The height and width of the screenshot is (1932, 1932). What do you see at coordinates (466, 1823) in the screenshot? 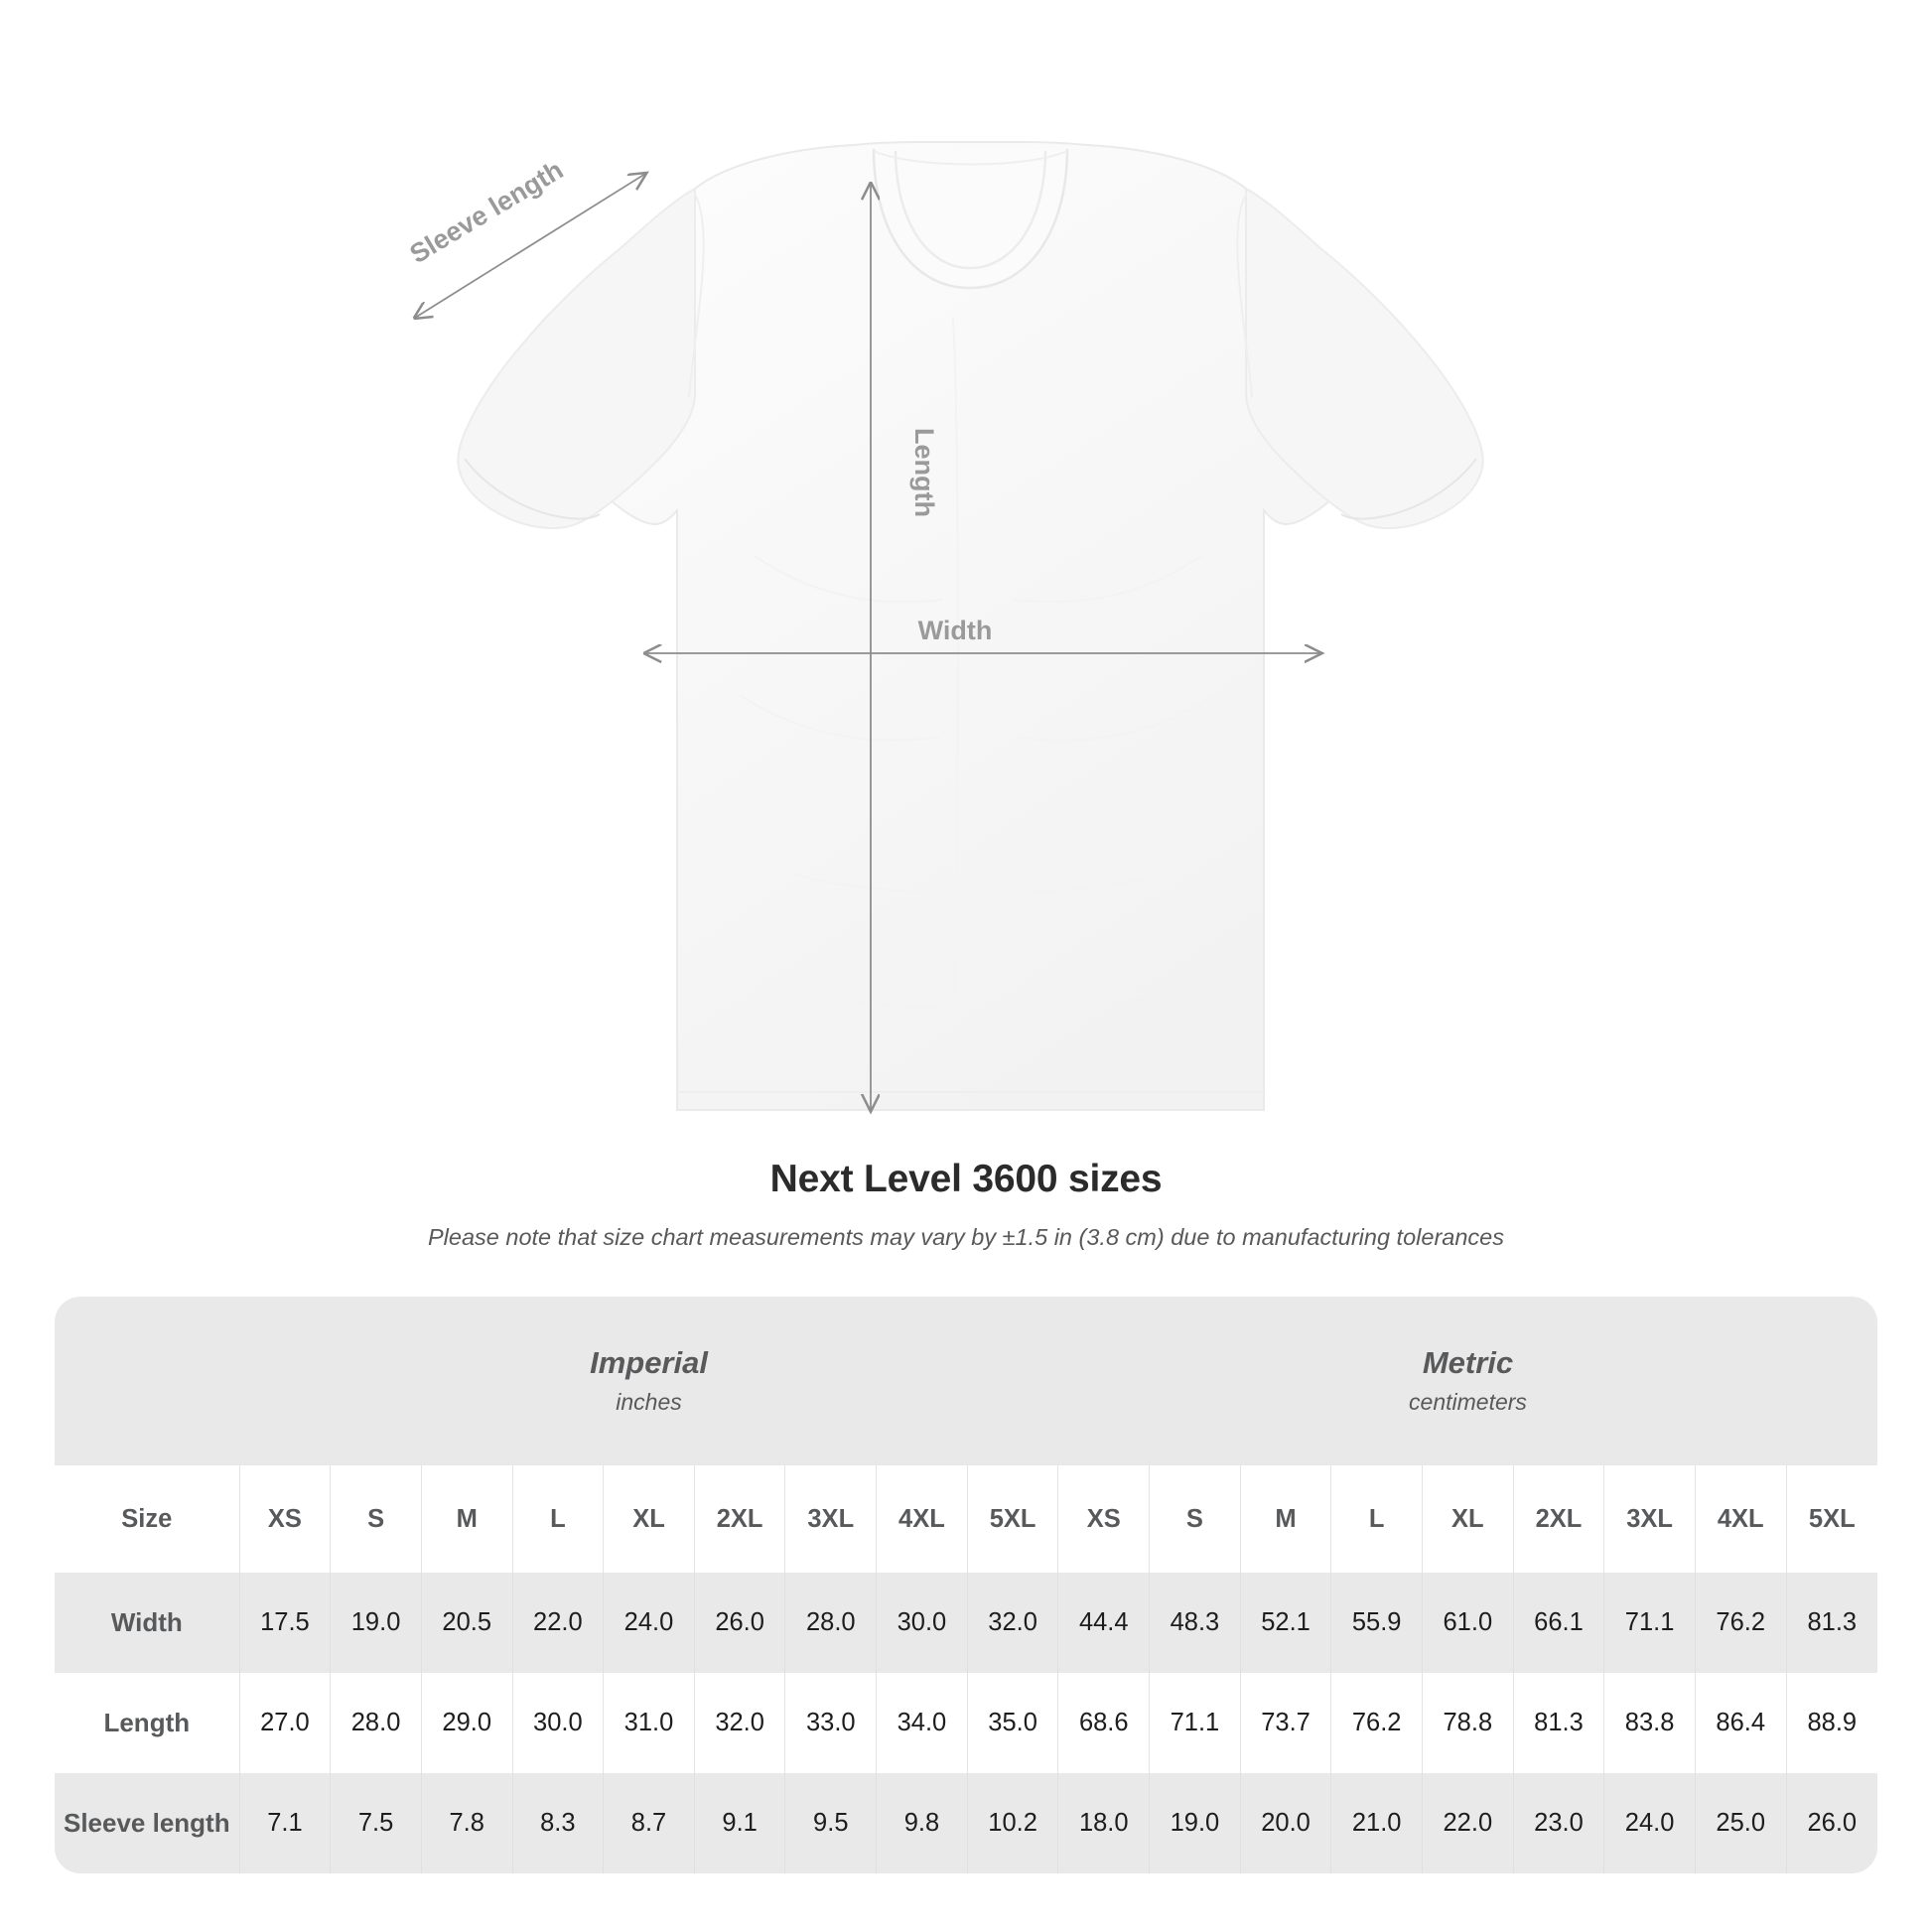
I see `cell-imperial: 7.8` at bounding box center [466, 1823].